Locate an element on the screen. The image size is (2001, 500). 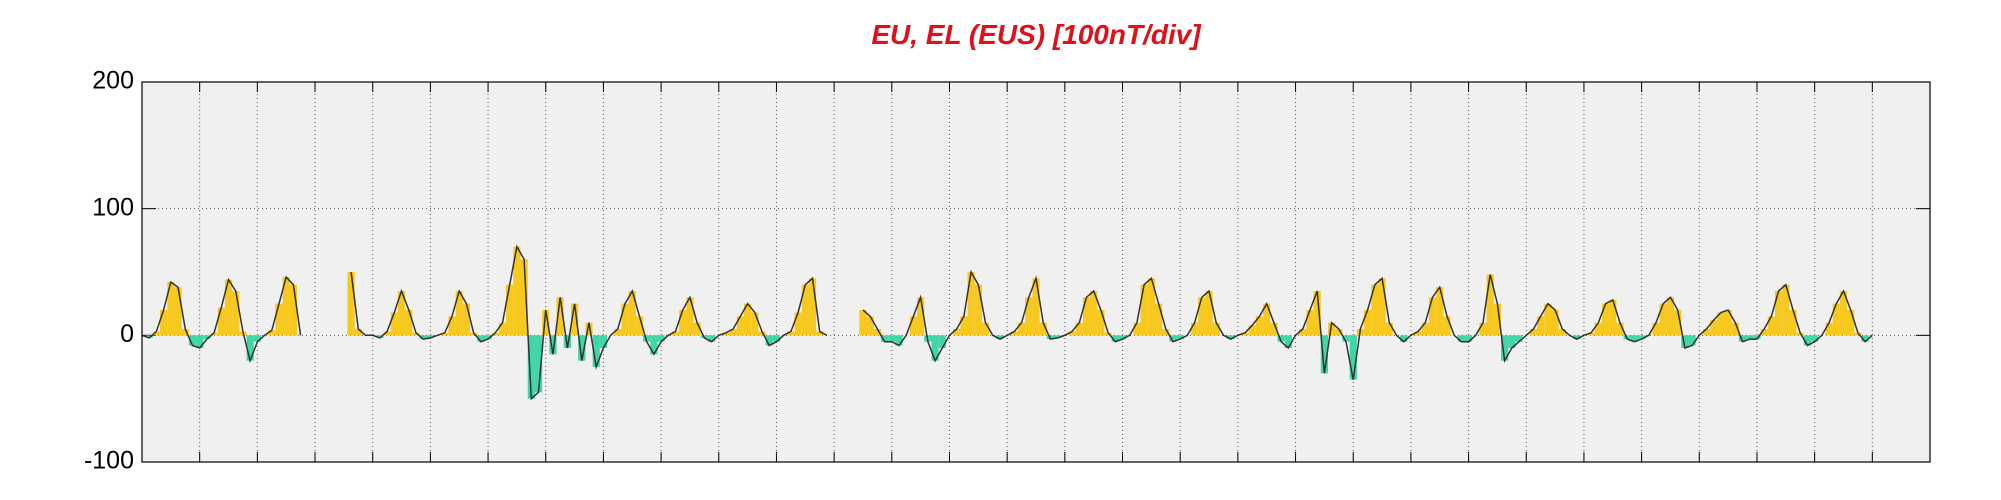
y-tick-label: -100 is located at coordinates (109, 461).